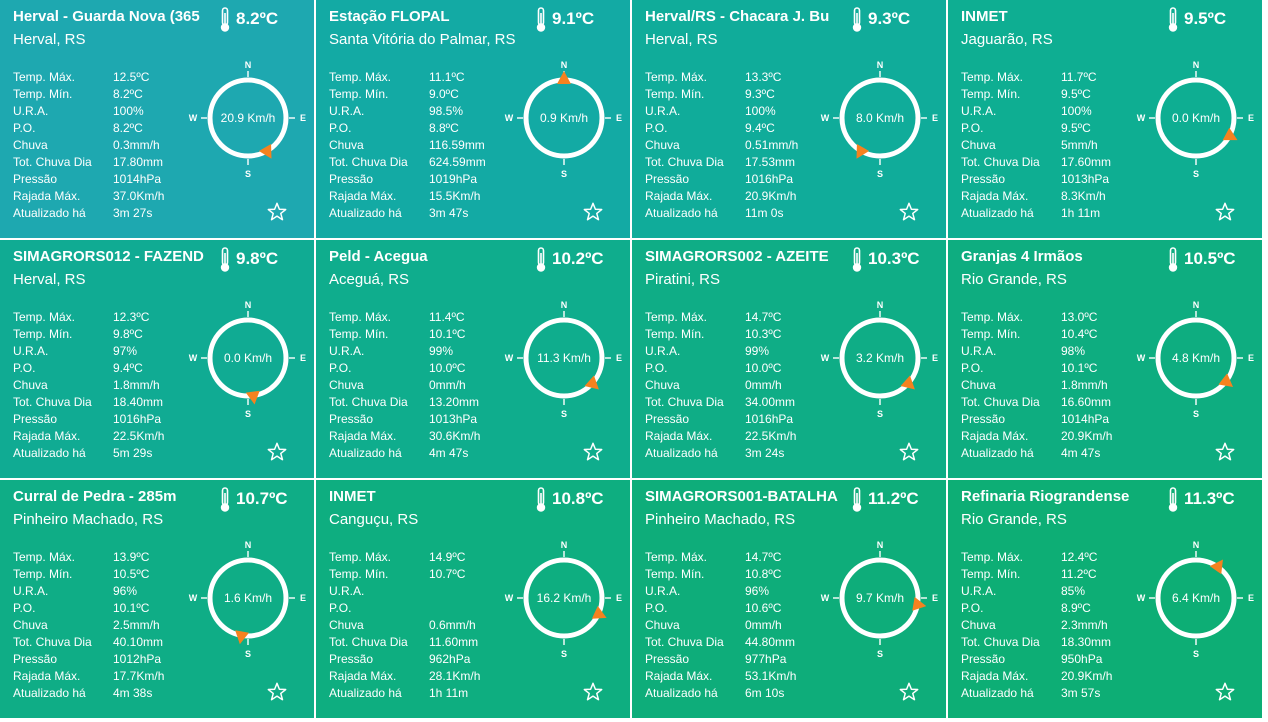  What do you see at coordinates (35, 659) in the screenshot?
I see `measurement-label: Pressão` at bounding box center [35, 659].